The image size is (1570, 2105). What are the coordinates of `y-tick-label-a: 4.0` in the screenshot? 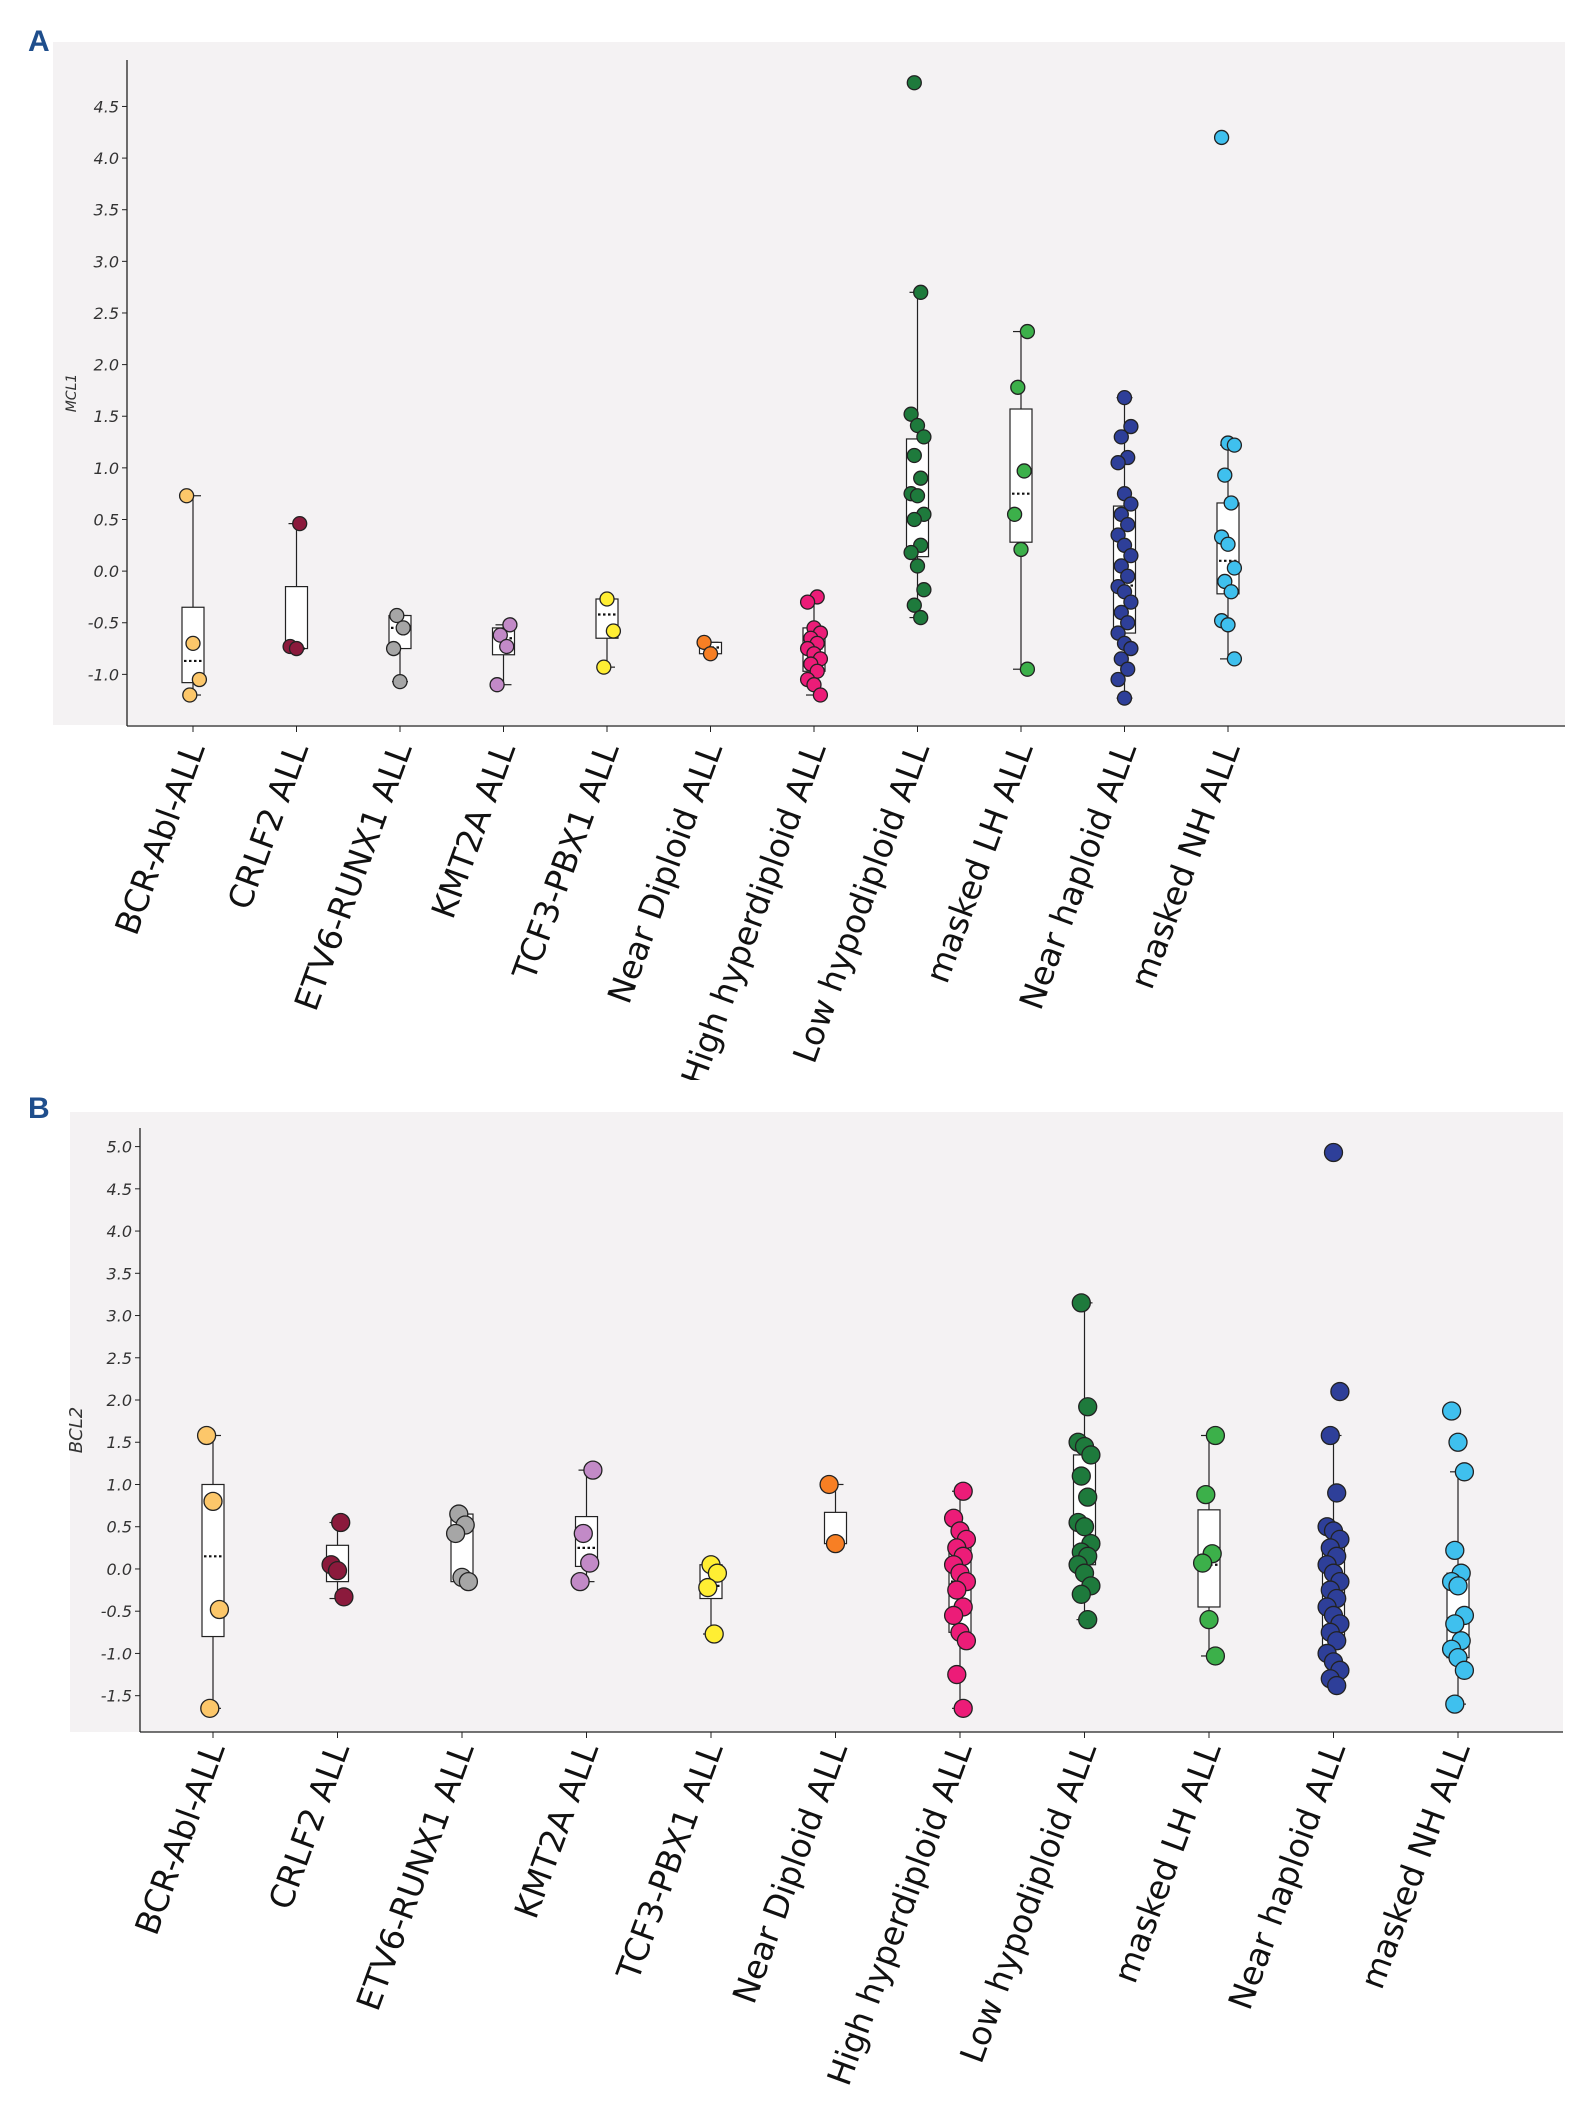 It's located at (106, 158).